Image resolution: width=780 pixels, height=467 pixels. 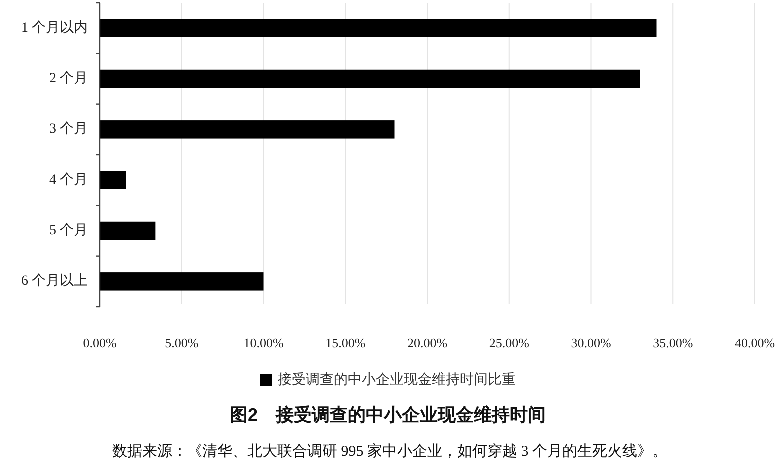 I want to click on y-tick-label: 5 个月, so click(x=69, y=230).